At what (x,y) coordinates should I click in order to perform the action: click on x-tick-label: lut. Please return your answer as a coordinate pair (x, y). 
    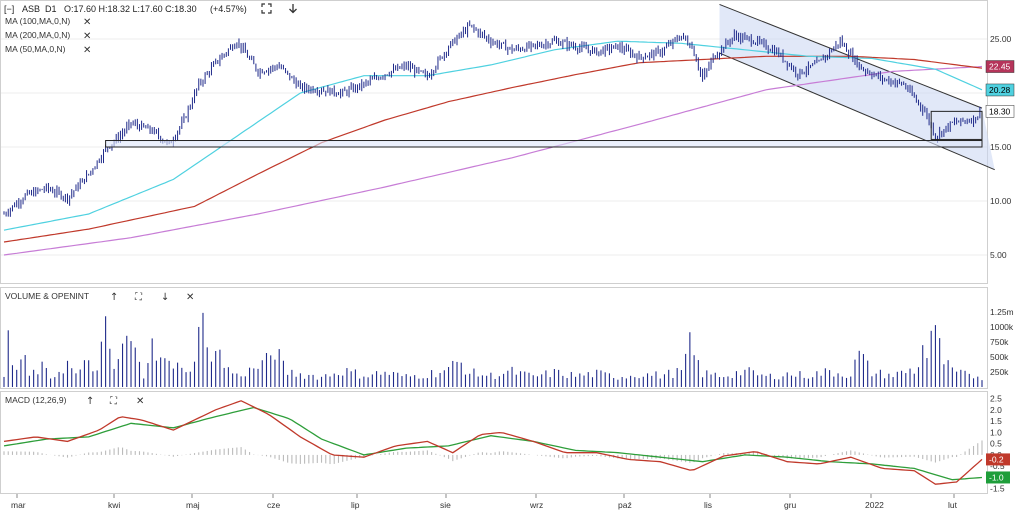
    Looking at the image, I should click on (953, 505).